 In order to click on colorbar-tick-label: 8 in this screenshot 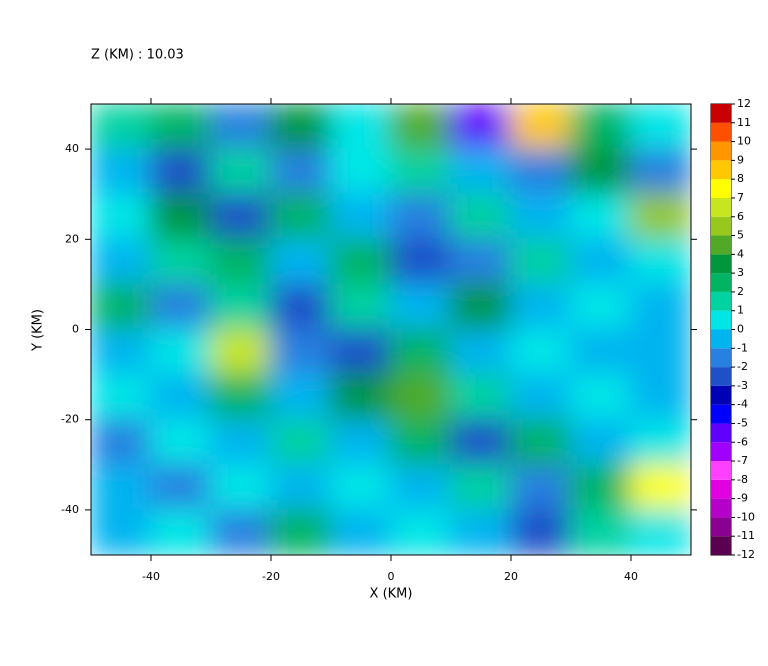, I will do `click(740, 178)`.